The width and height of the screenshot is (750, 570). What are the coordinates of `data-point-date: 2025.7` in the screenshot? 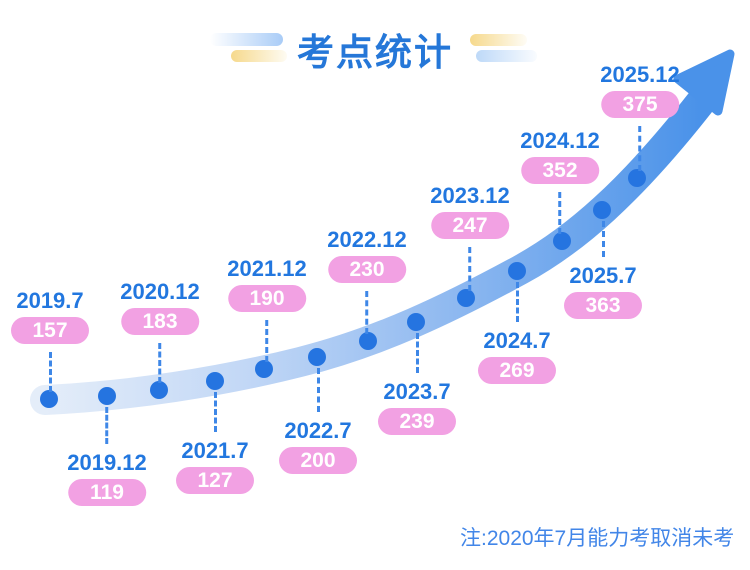 It's located at (603, 275).